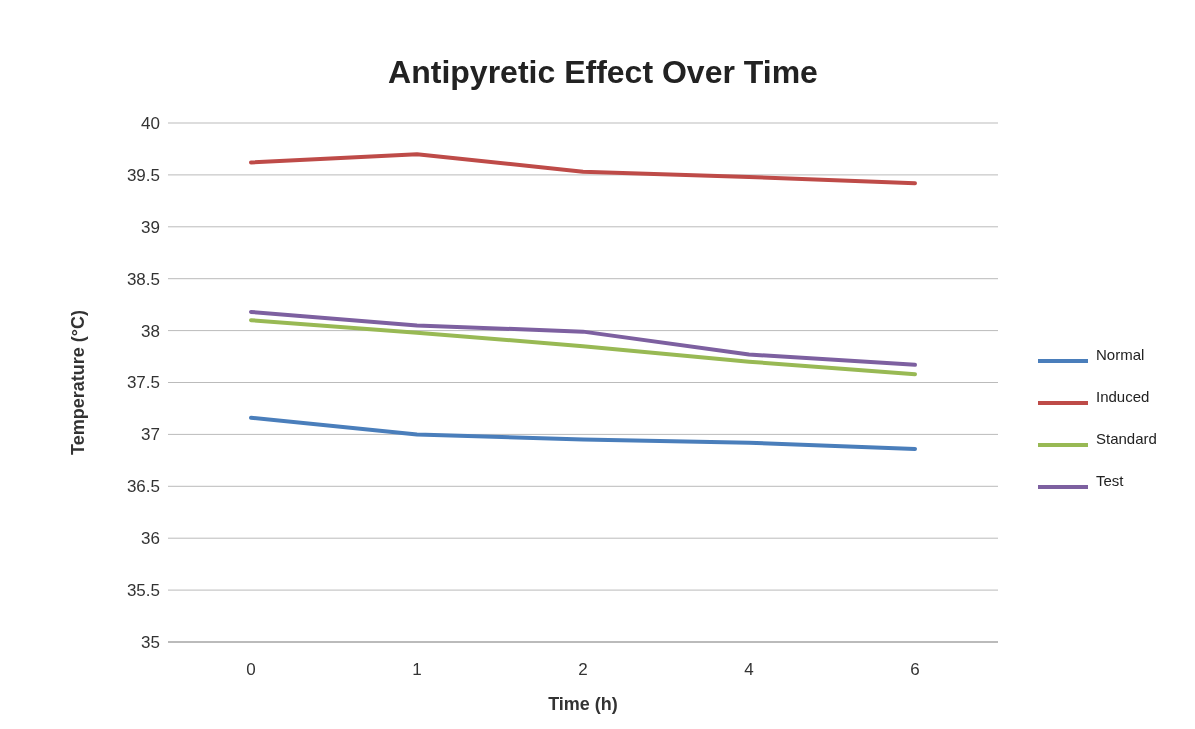 The width and height of the screenshot is (1195, 729). What do you see at coordinates (1123, 397) in the screenshot?
I see `legend-label: Induced` at bounding box center [1123, 397].